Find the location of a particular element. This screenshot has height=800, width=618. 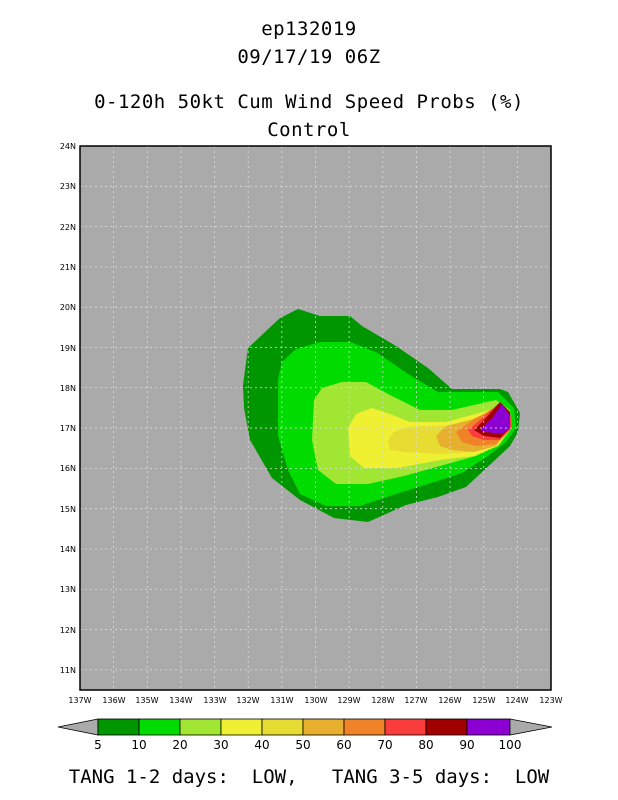

colorbar-label-70: 70 is located at coordinates (384, 745).